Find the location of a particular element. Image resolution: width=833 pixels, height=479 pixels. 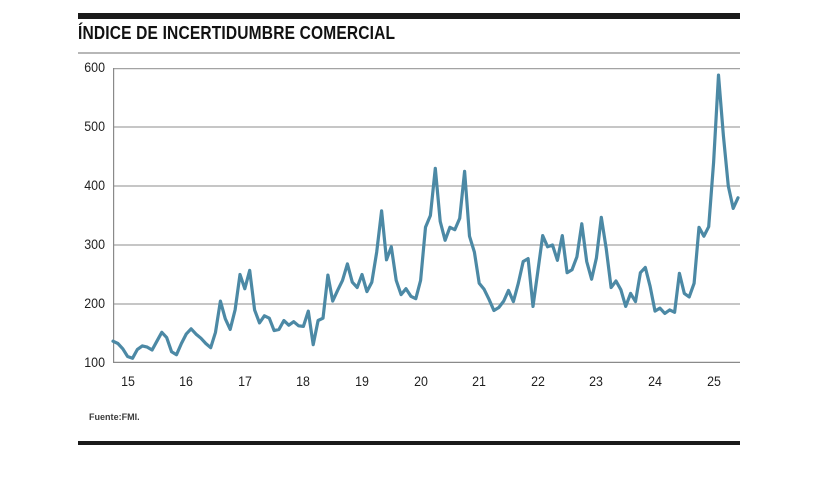

y-tick-label-300: 300 is located at coordinates (94, 244).